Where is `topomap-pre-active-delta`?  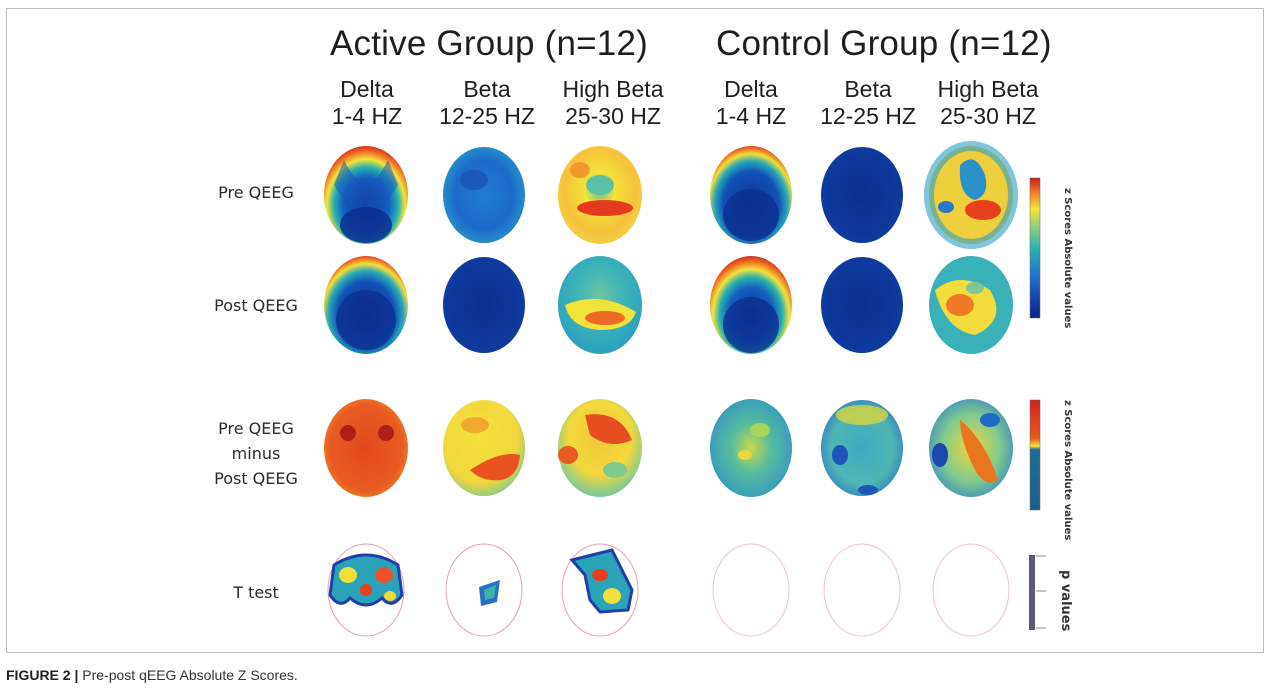
topomap-pre-active-delta is located at coordinates (366, 195).